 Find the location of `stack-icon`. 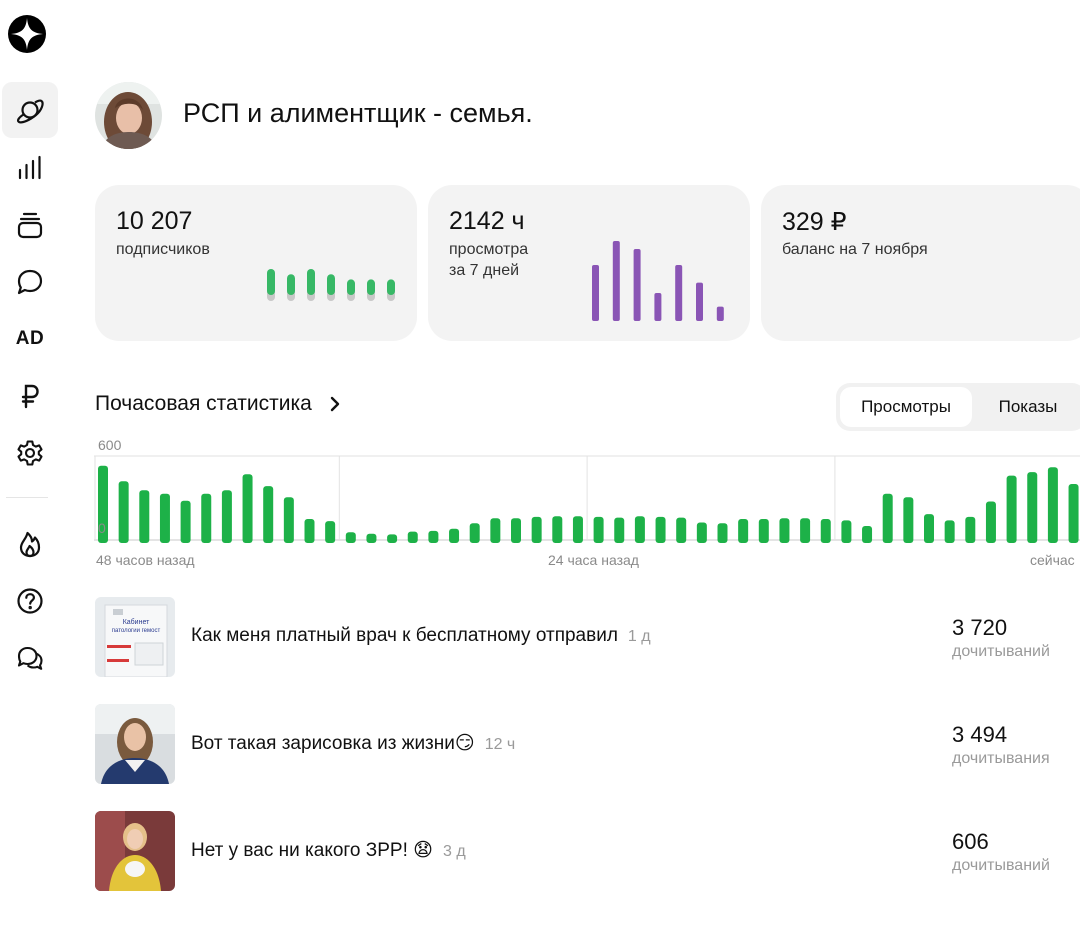

stack-icon is located at coordinates (30, 225).